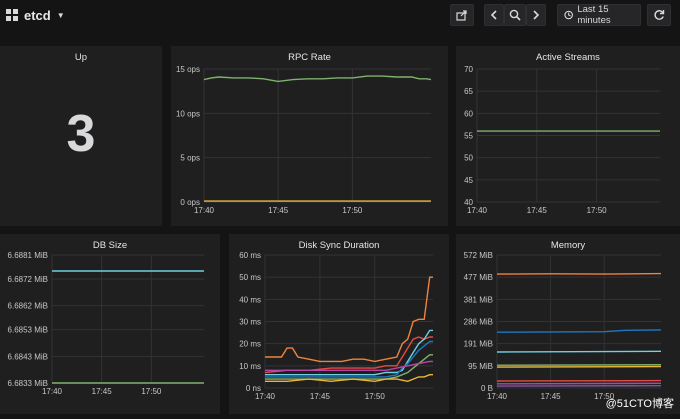 Image resolution: width=680 pixels, height=419 pixels. Describe the element at coordinates (81, 57) in the screenshot. I see `panel-title: Up` at that location.